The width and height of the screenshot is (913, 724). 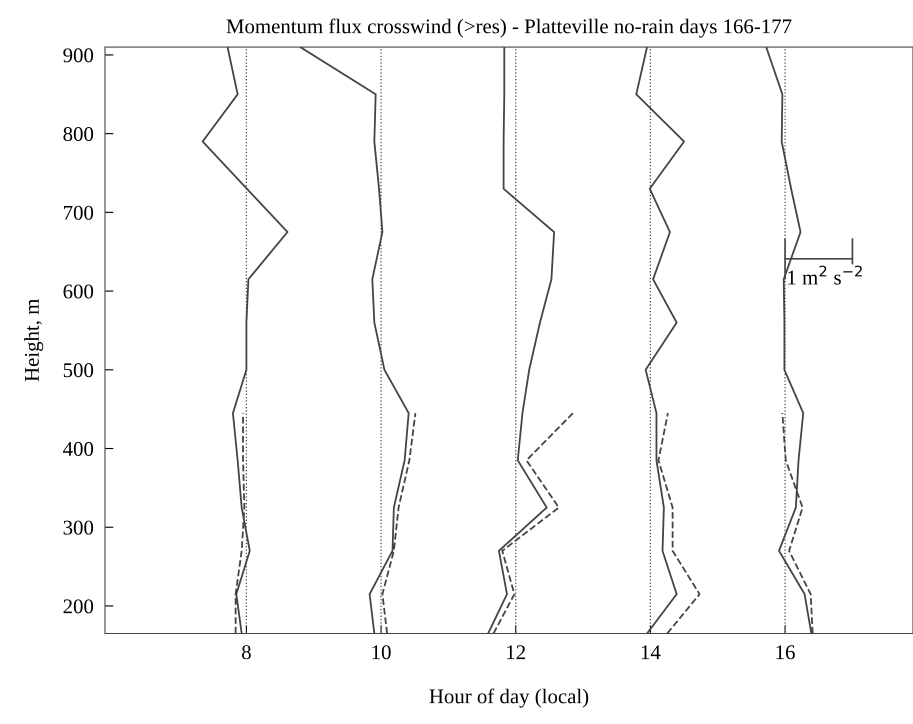 I want to click on y-tick-label: 700, so click(x=79, y=213).